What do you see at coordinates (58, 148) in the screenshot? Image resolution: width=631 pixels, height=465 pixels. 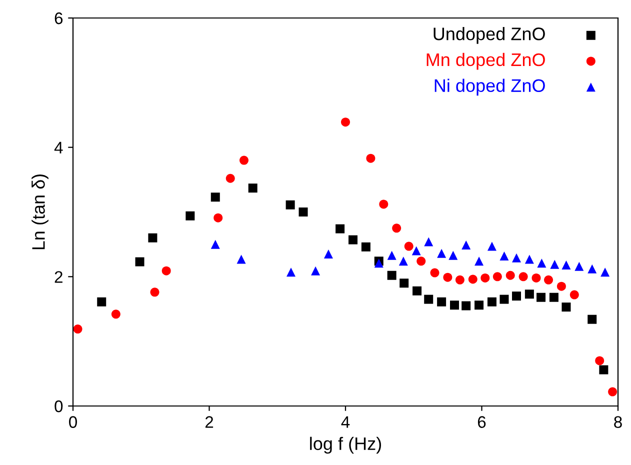 I see `y-tick-label: 4` at bounding box center [58, 148].